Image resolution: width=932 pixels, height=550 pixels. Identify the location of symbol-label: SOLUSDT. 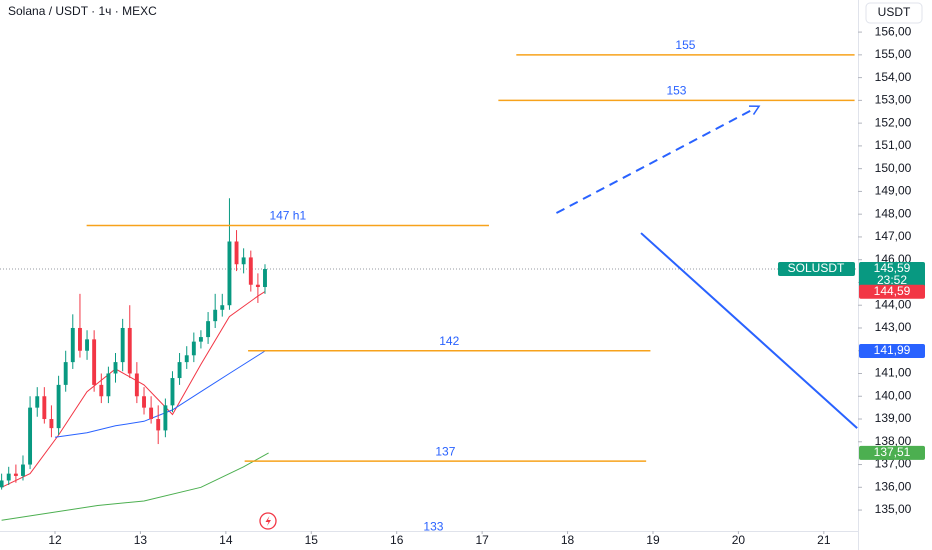
(816, 268).